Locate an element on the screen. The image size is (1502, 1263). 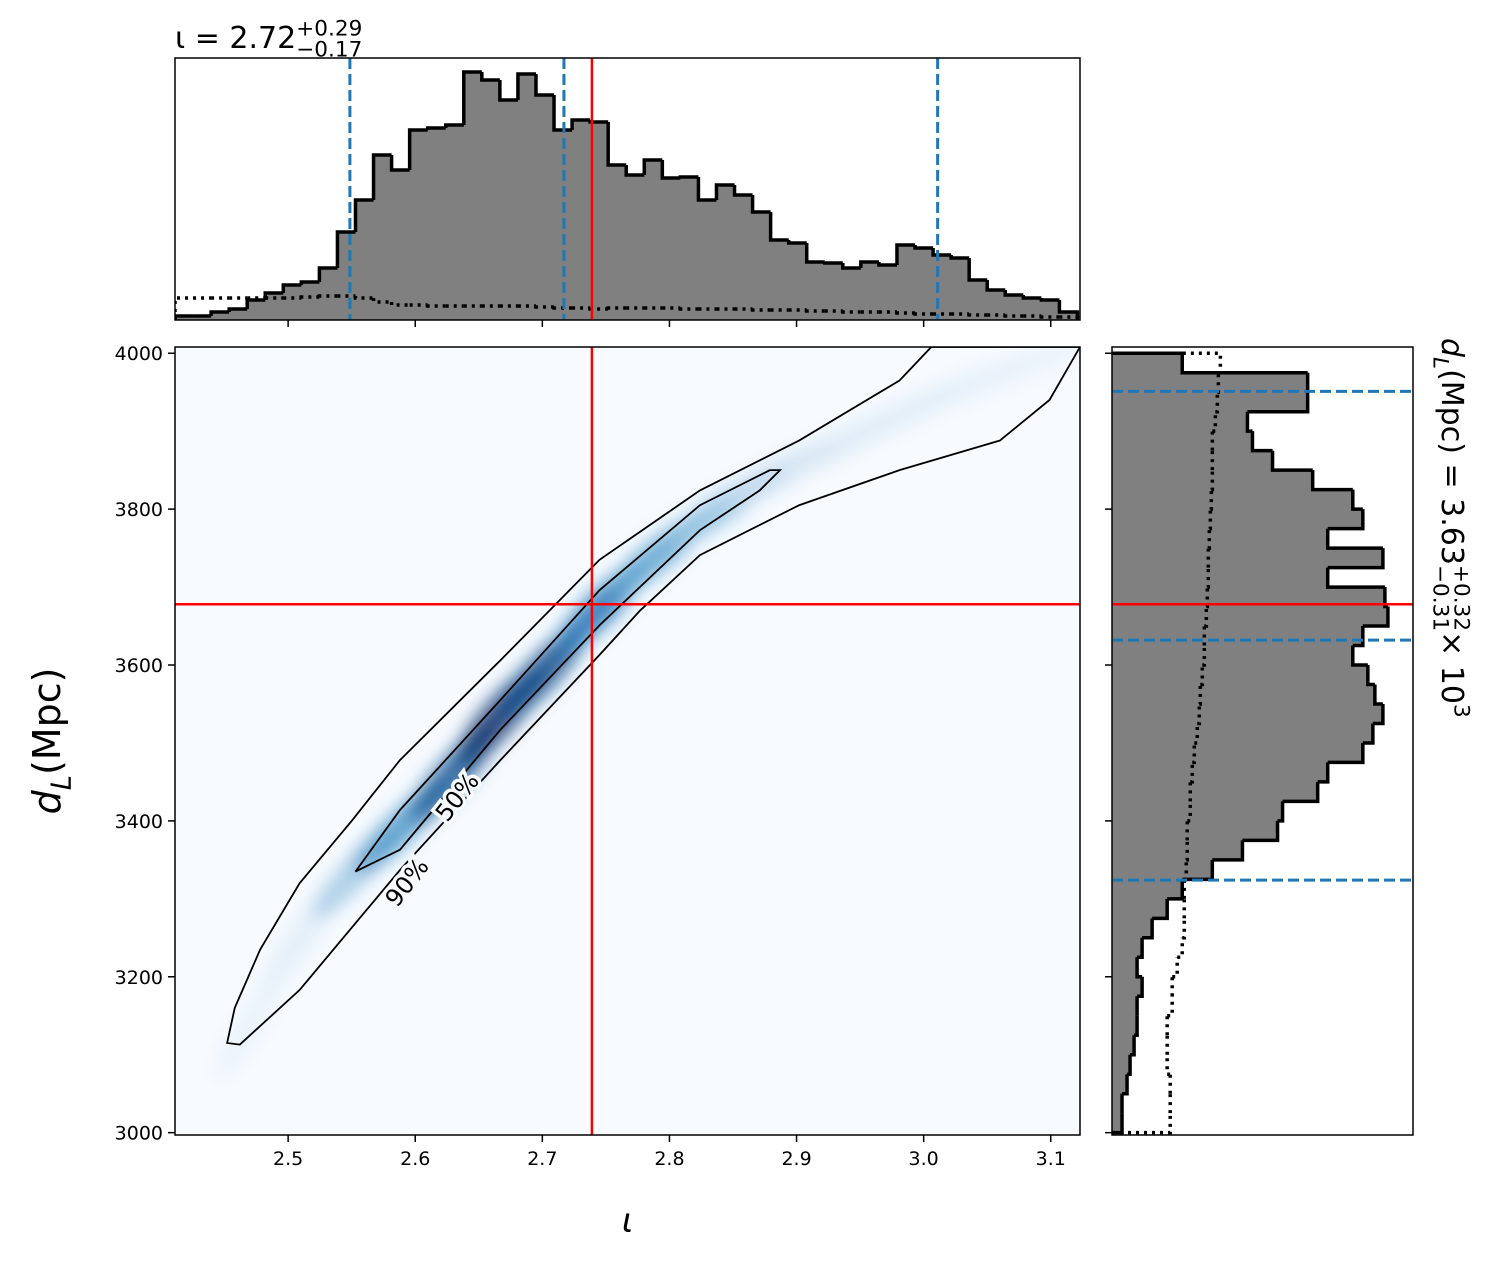
x-axis-label: ι is located at coordinates (628, 1221).